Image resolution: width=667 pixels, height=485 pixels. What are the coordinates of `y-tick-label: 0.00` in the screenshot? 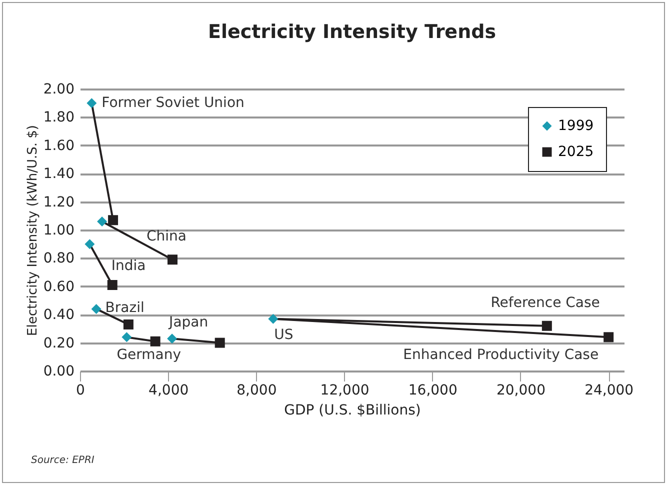 It's located at (58, 372).